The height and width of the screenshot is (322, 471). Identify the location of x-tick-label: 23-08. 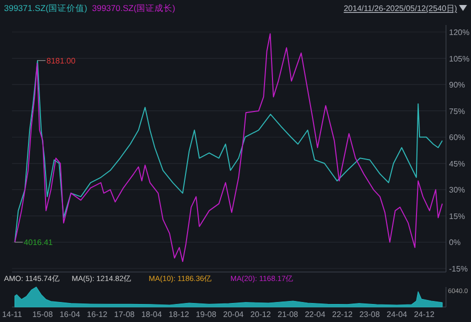
(369, 314).